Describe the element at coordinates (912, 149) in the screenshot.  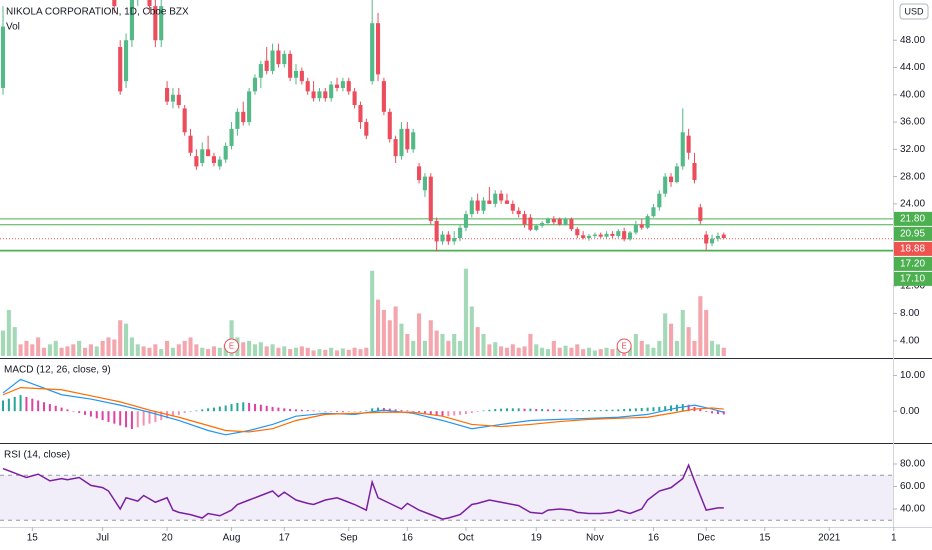
I see `price-tick-label: 32.00` at that location.